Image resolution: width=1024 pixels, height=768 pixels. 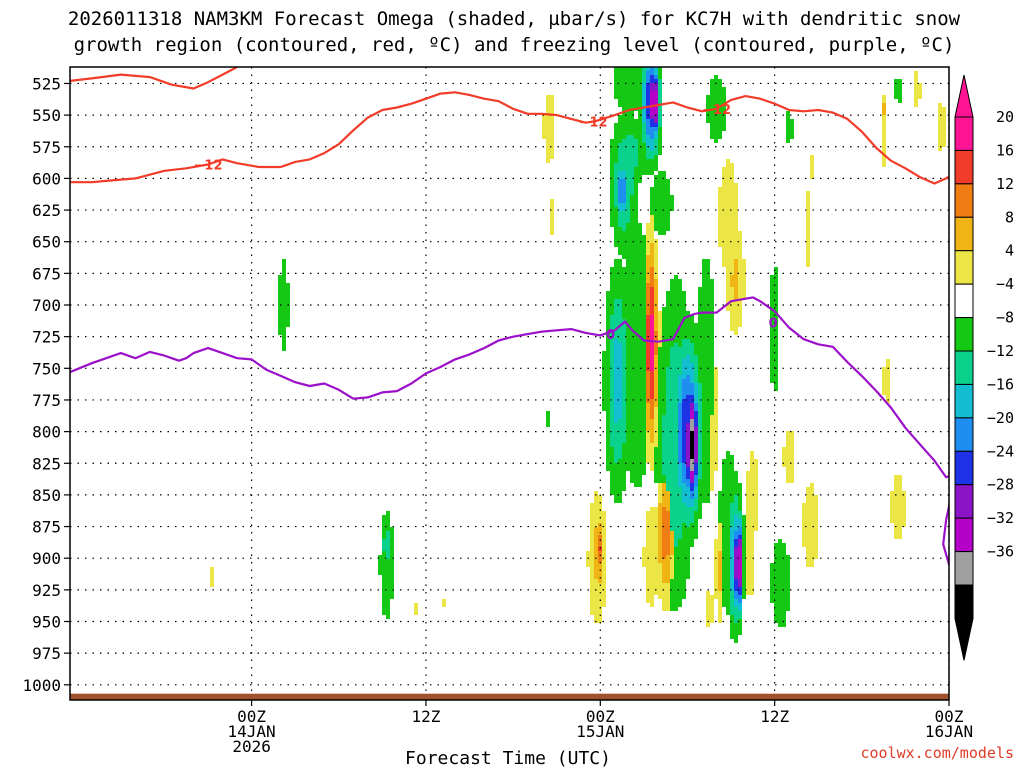 What do you see at coordinates (46, 400) in the screenshot?
I see `y-tick-label-10: 775` at bounding box center [46, 400].